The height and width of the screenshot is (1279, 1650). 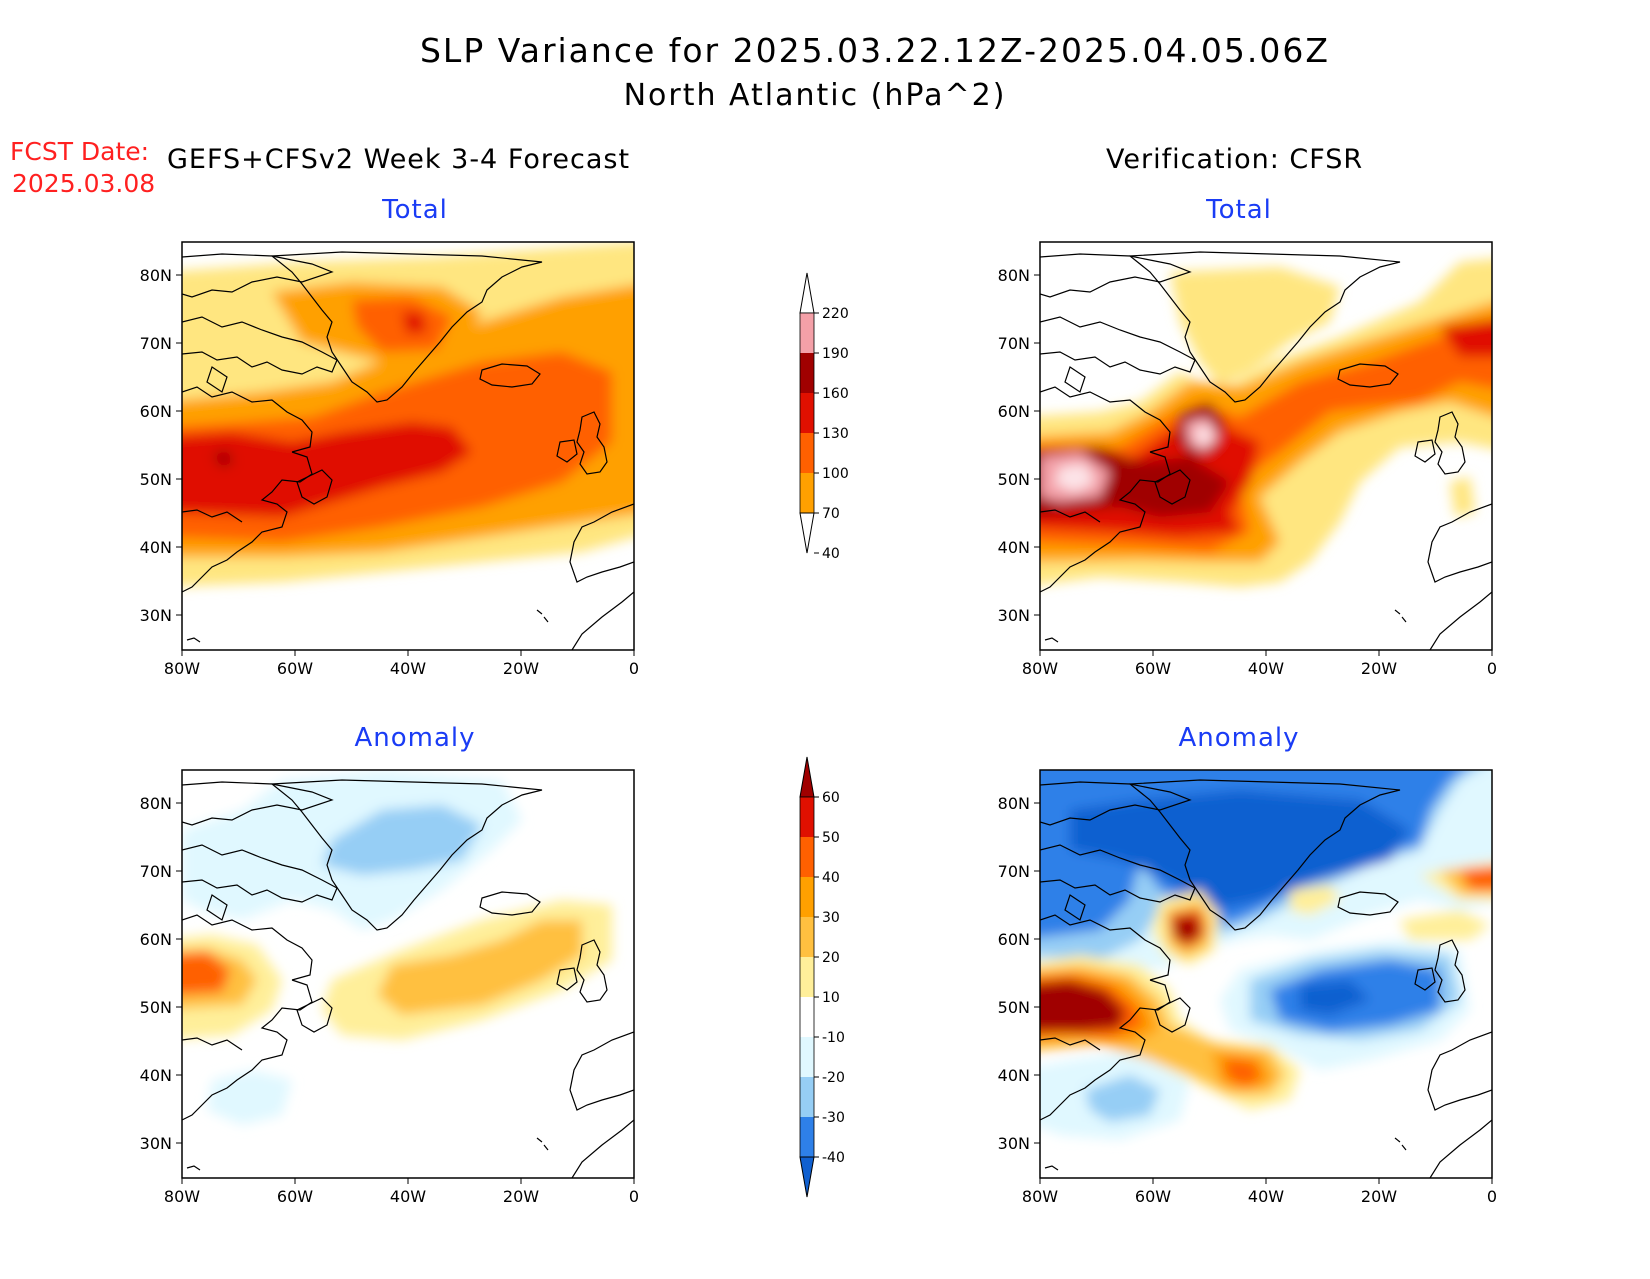 I want to click on forecast-heading: GEFS+CFSv2 Week 3-4 Forecast, so click(x=398, y=159).